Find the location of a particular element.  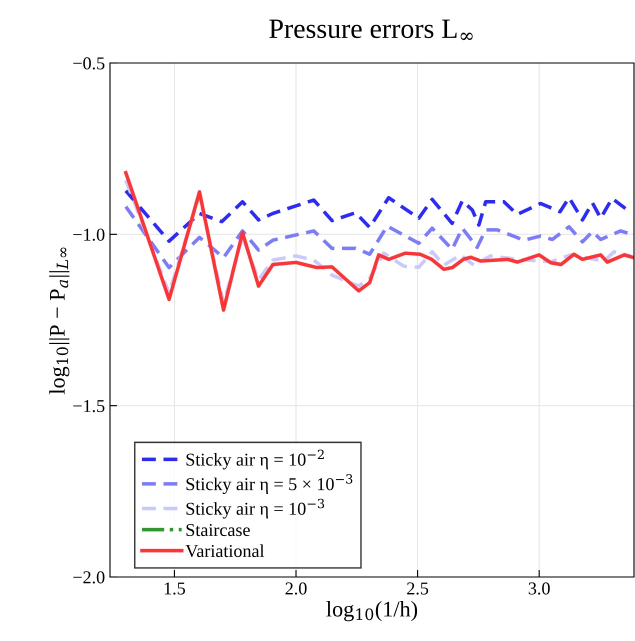

y-tick-label: −0.5 is located at coordinates (88, 63).